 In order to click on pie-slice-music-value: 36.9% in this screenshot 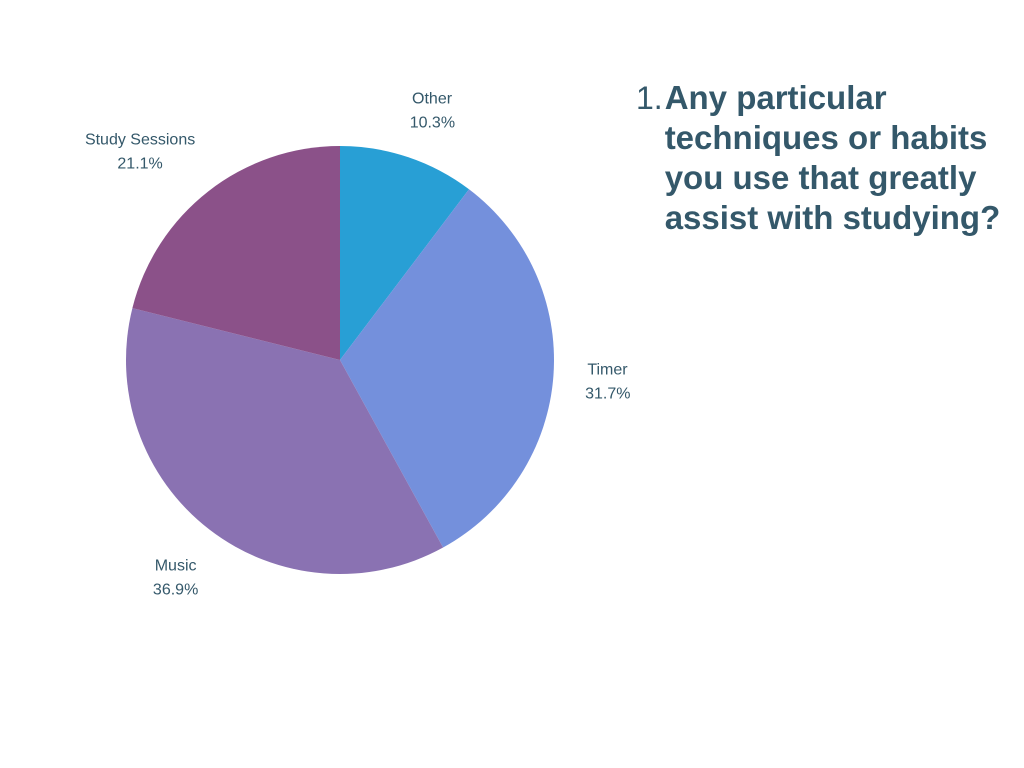, I will do `click(175, 589)`.